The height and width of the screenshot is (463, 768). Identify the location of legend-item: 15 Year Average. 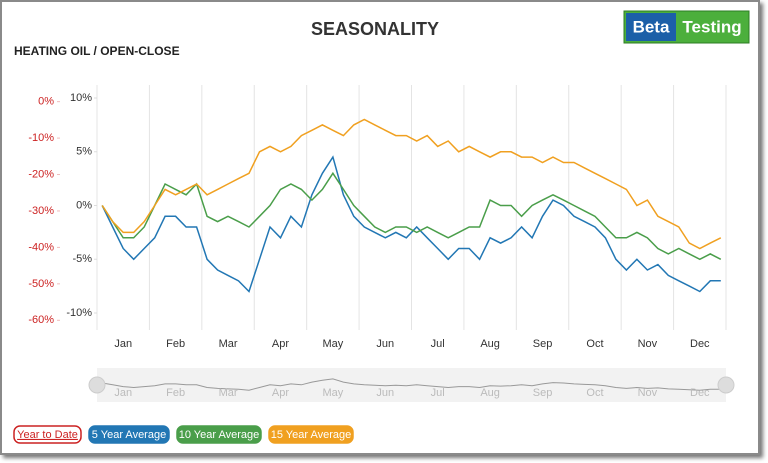
(311, 434).